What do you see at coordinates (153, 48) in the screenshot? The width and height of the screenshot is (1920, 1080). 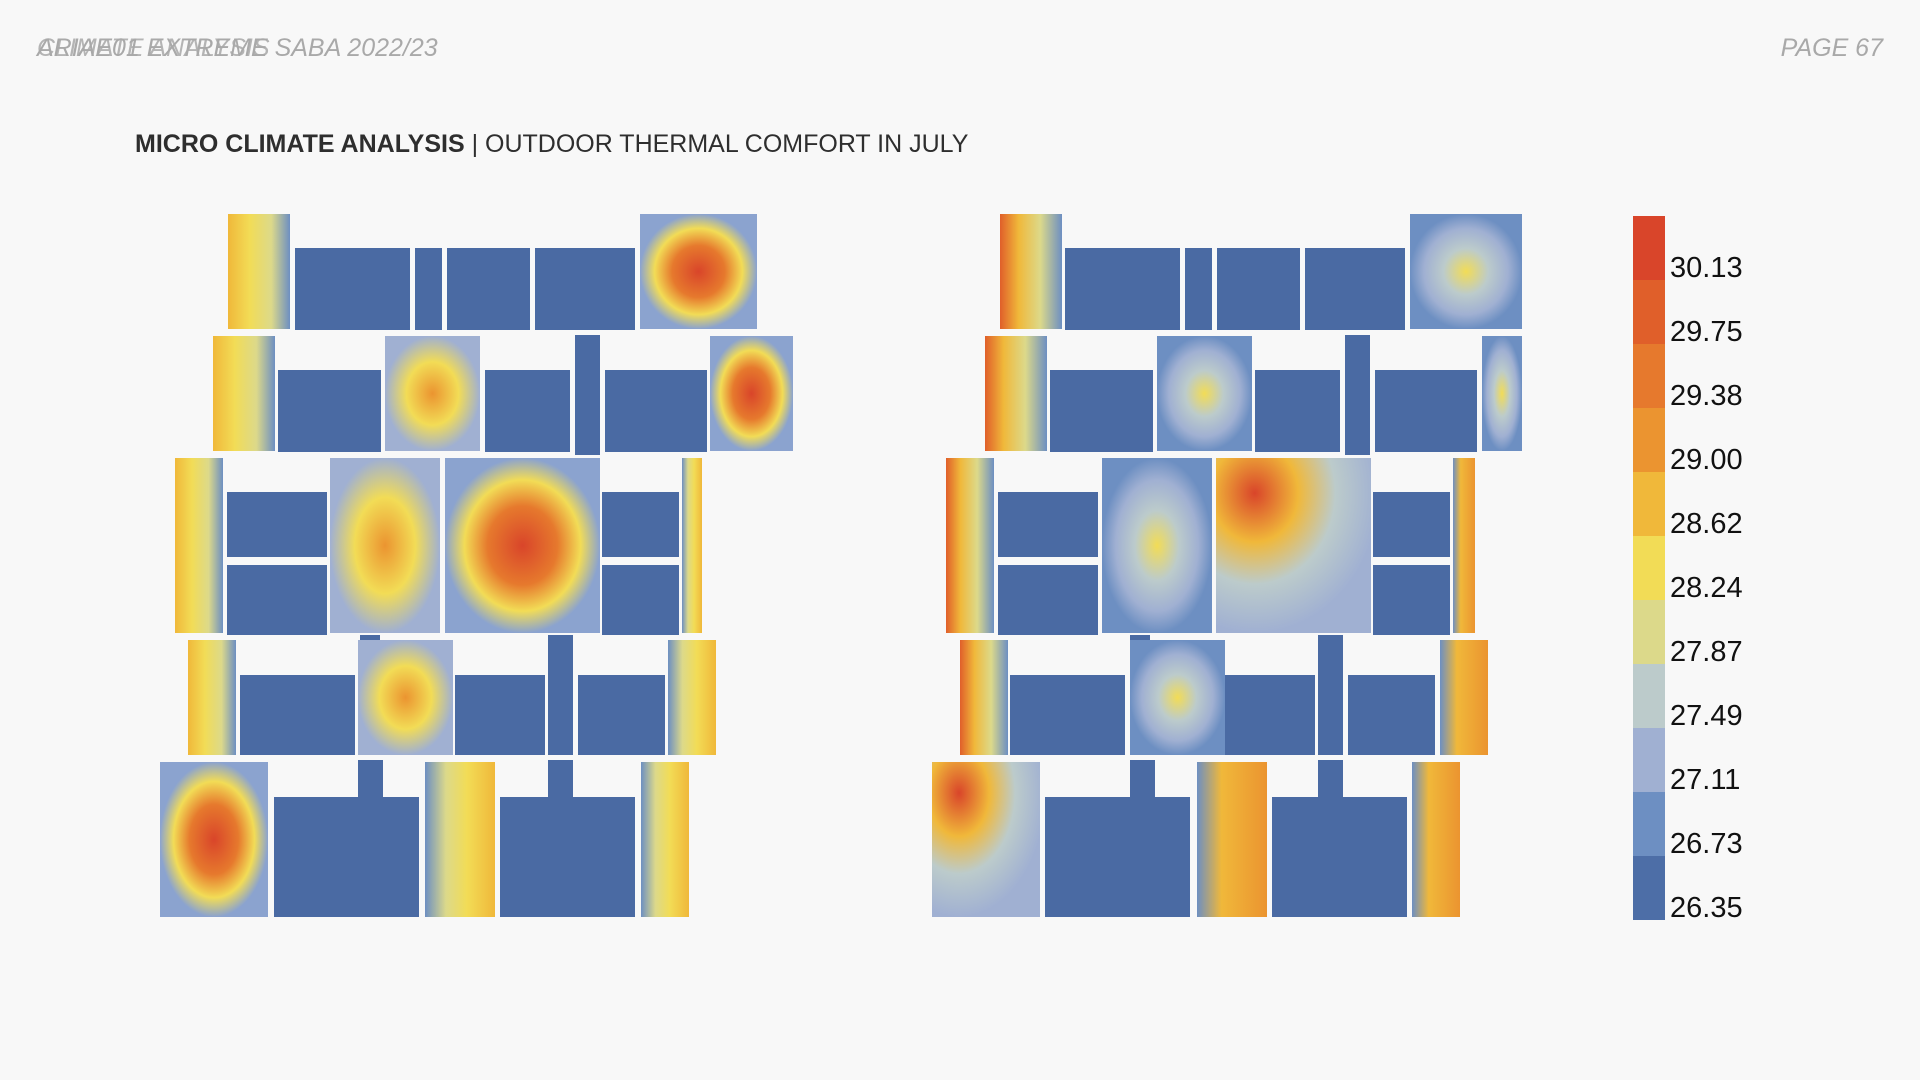 I see `section-label: CLIMATE ANALYSIS` at bounding box center [153, 48].